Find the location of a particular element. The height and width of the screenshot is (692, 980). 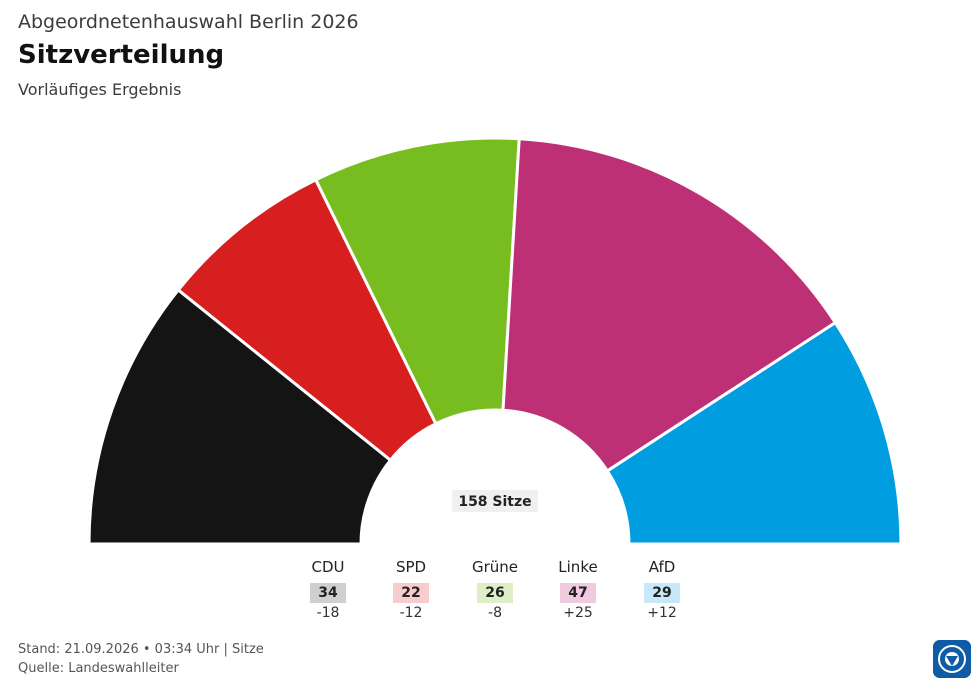

footer-timestamp: Stand: 21.09.2026 • 03:34 Uhr | Sitze is located at coordinates (141, 649).